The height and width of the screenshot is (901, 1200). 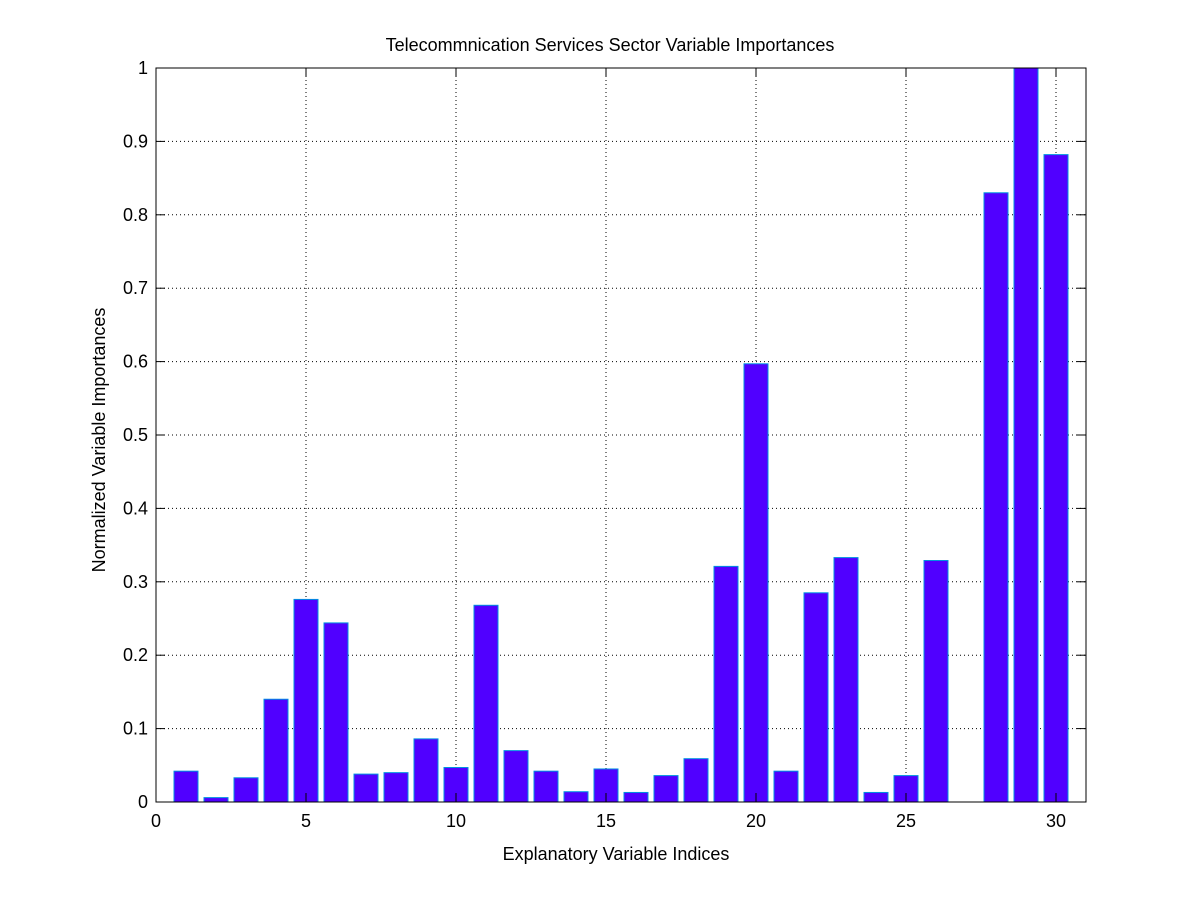 I want to click on x-tick-label: 0, so click(x=156, y=821).